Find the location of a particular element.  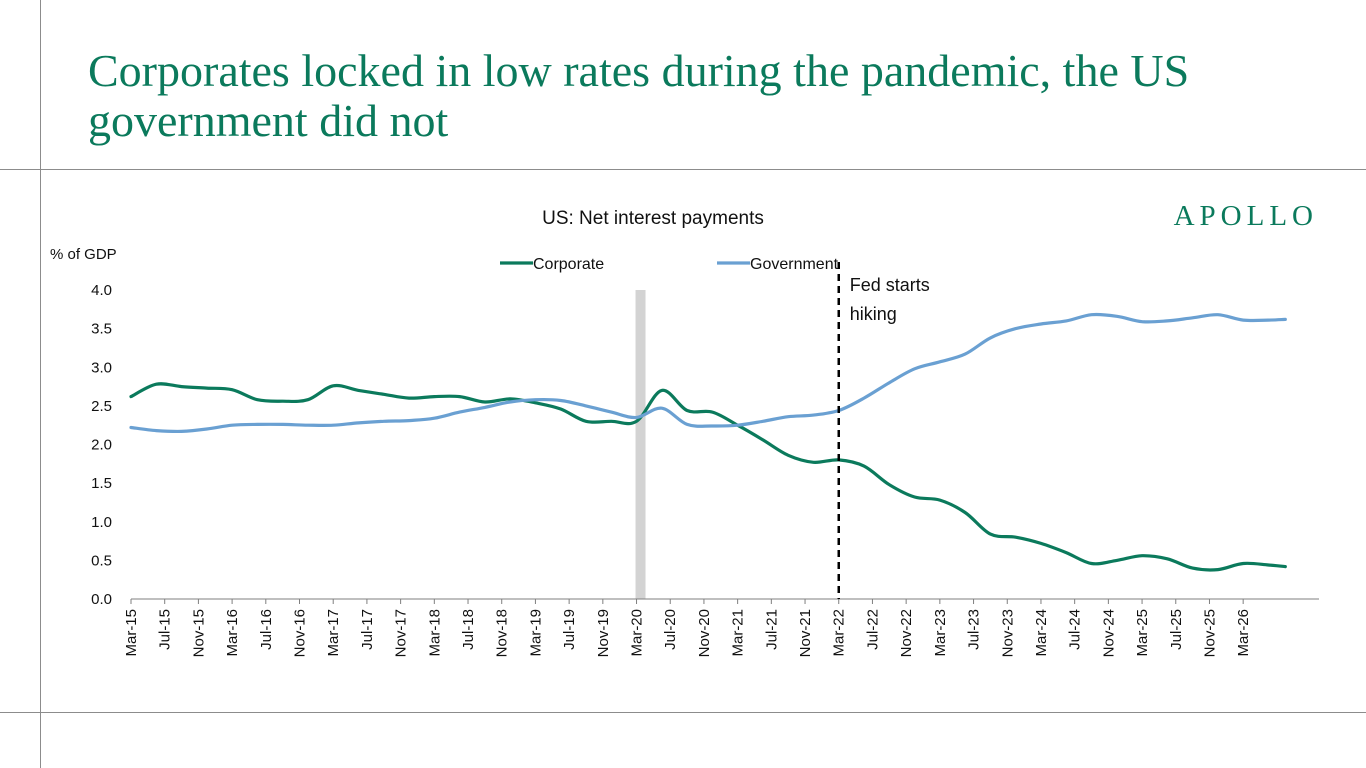

series-line-government is located at coordinates (708, 373).